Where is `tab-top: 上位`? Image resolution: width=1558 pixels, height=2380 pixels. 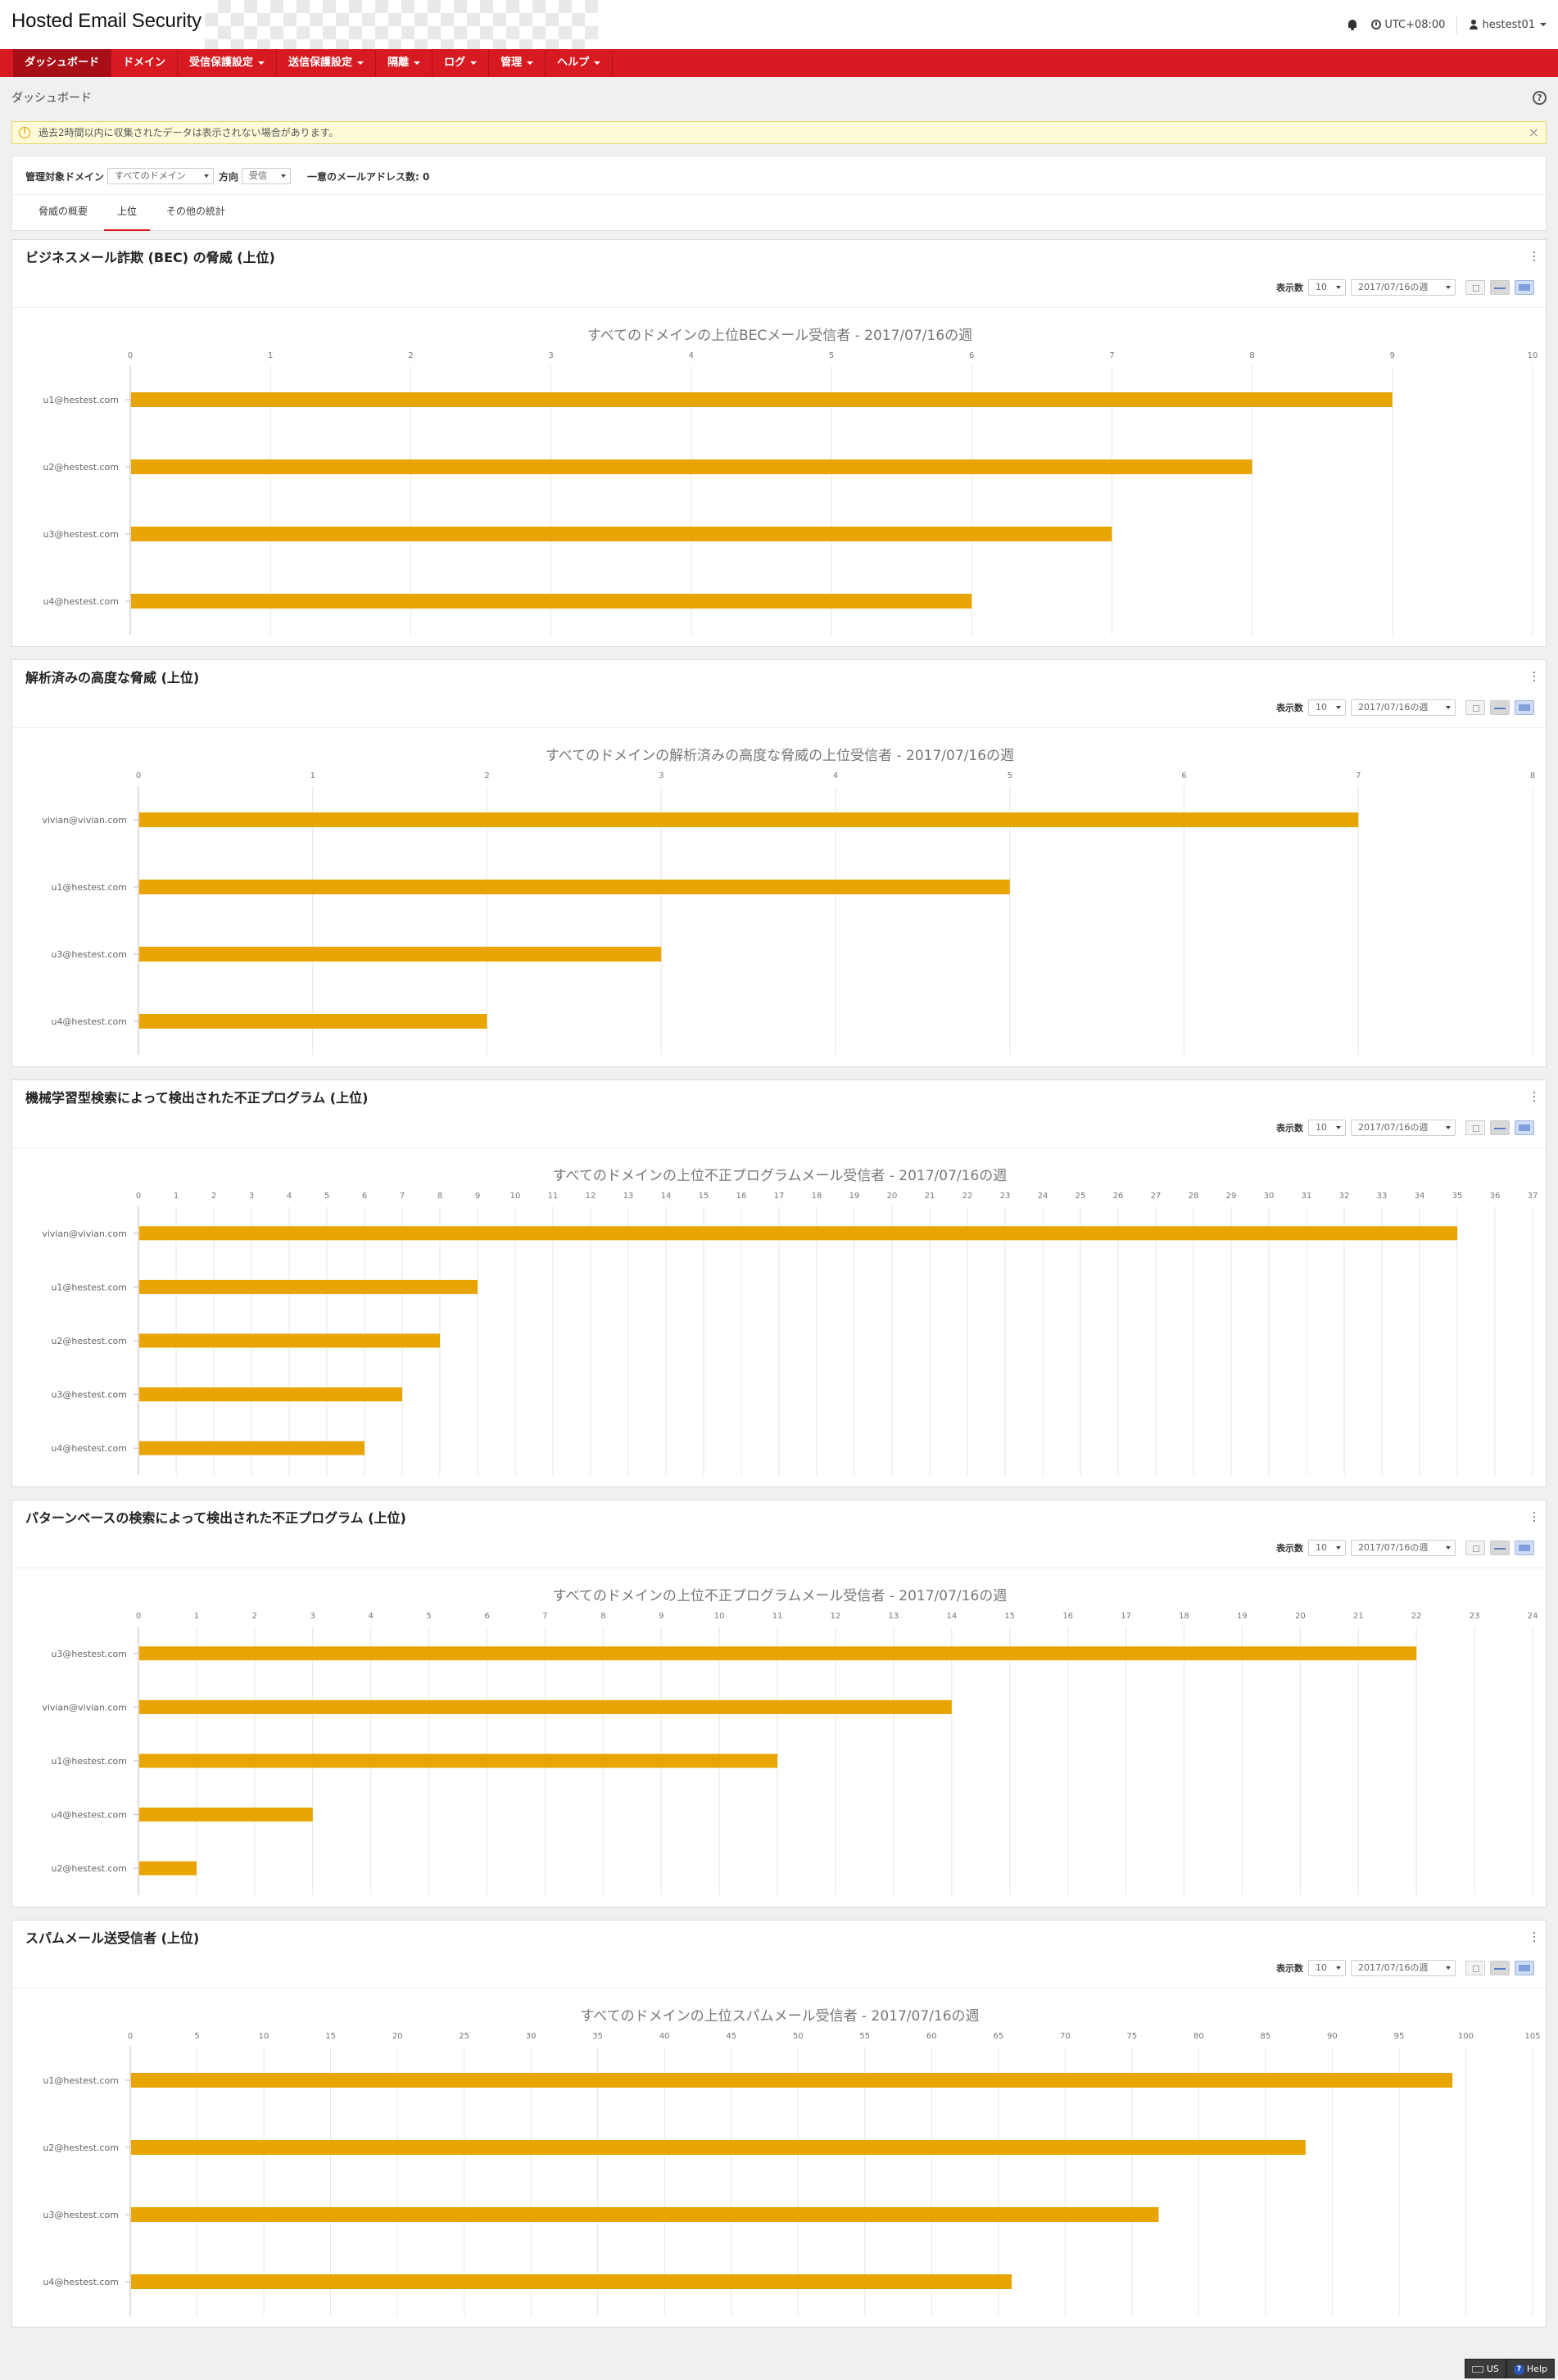 tab-top: 上位 is located at coordinates (127, 213).